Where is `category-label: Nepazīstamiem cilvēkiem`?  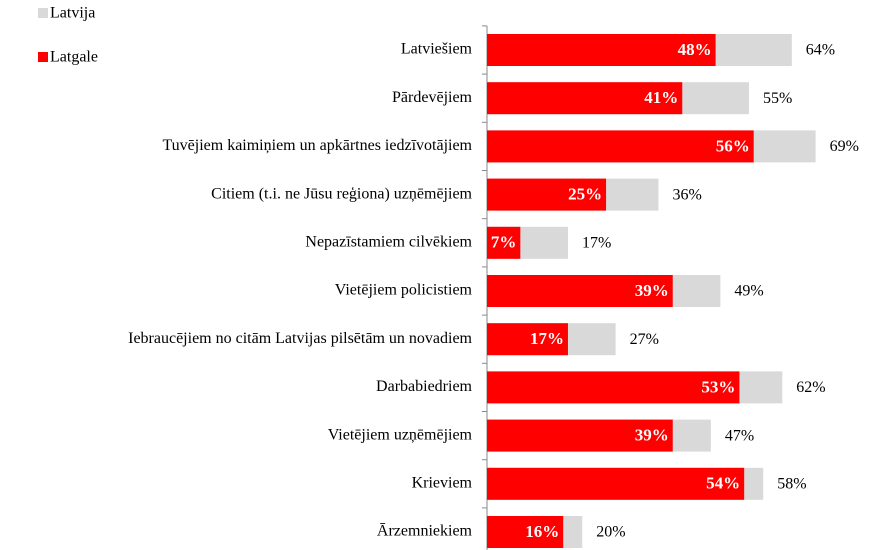 category-label: Nepazīstamiem cilvēkiem is located at coordinates (388, 241).